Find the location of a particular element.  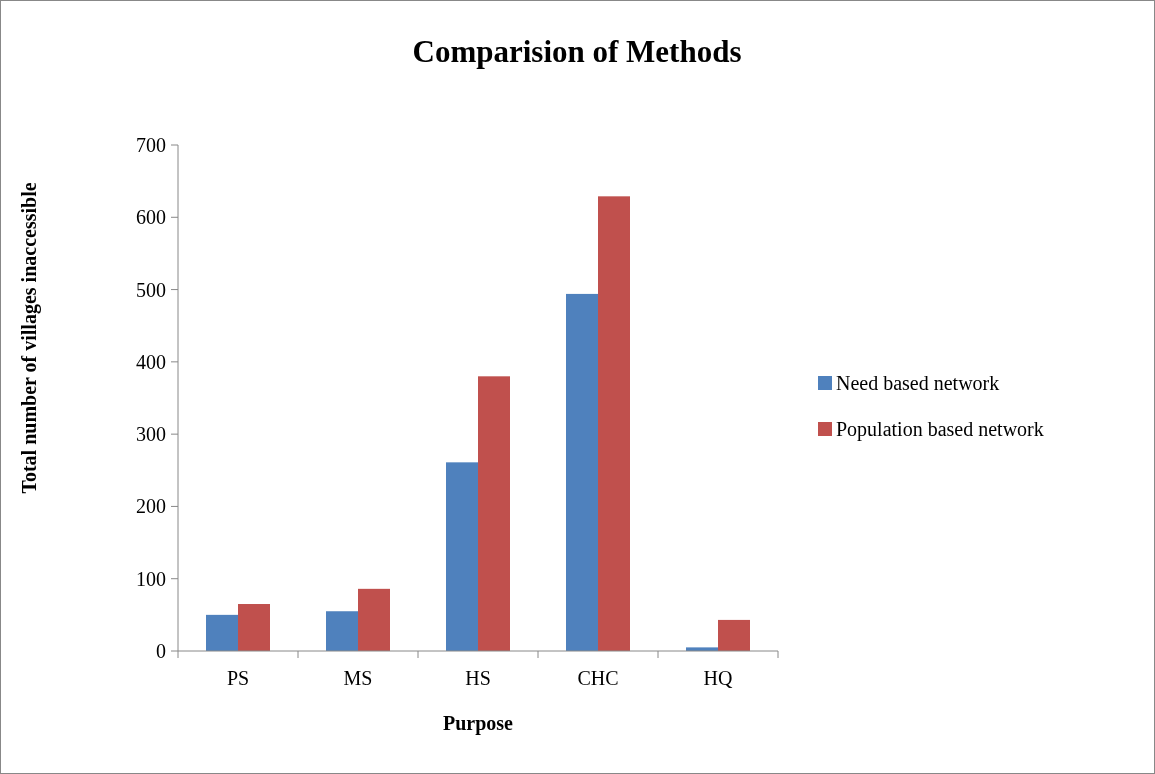

x-tick-label: HS is located at coordinates (478, 678).